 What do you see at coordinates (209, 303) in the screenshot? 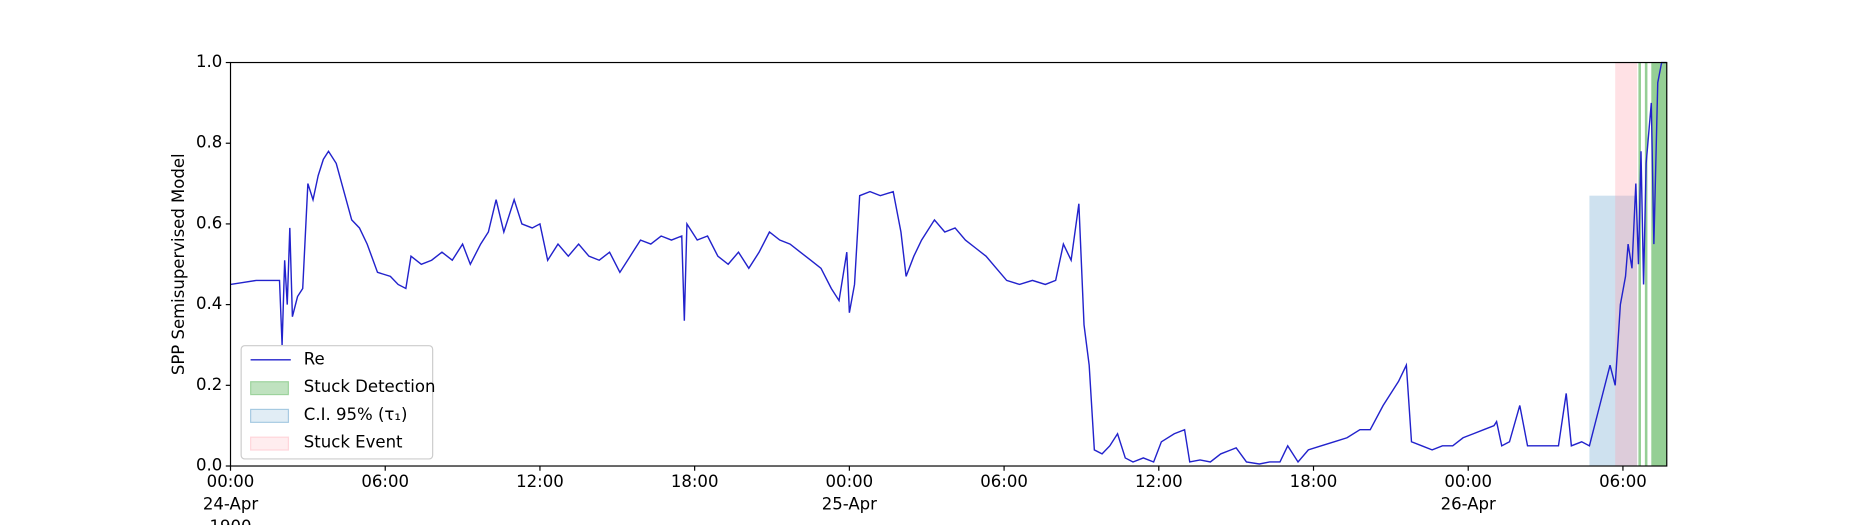
I see `y-tick-label: 0.4` at bounding box center [209, 303].